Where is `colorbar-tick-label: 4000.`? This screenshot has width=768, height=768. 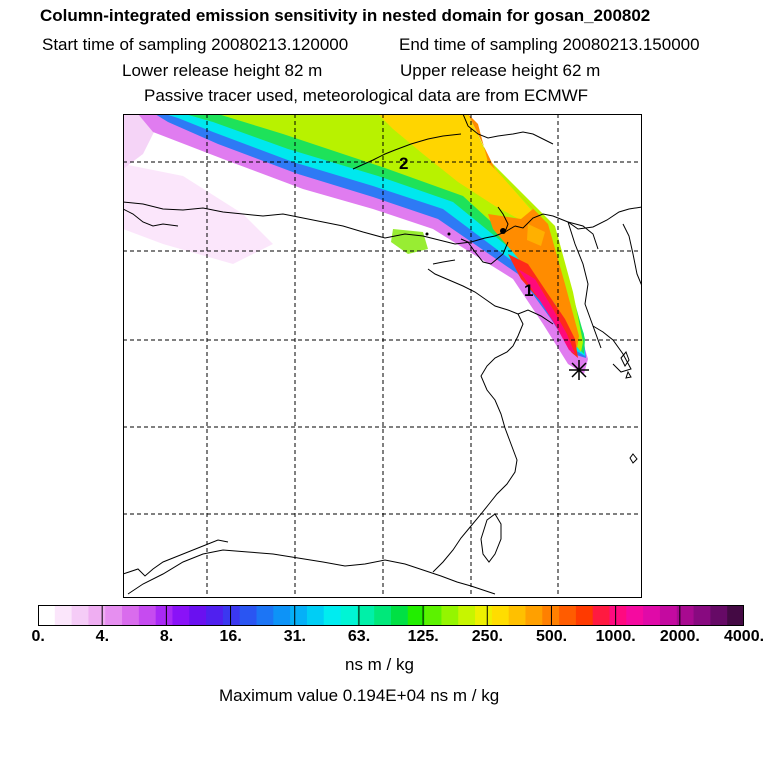 colorbar-tick-label: 4000. is located at coordinates (744, 636).